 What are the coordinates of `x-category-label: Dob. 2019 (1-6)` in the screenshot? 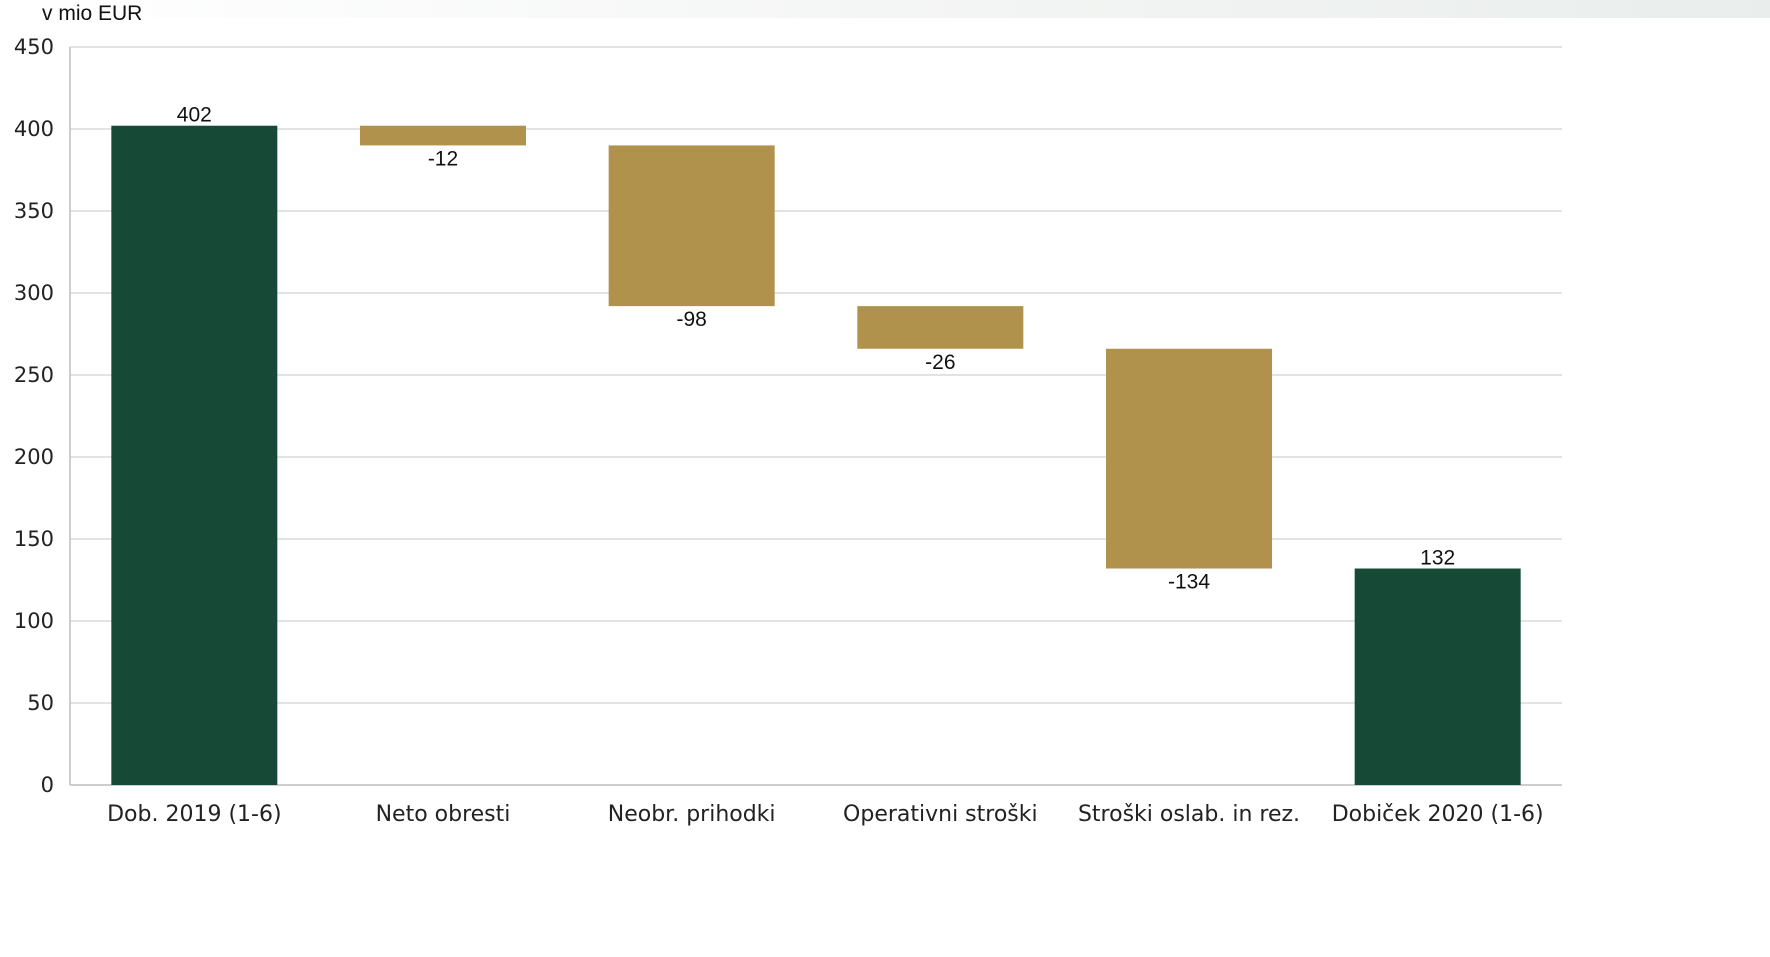 It's located at (194, 814).